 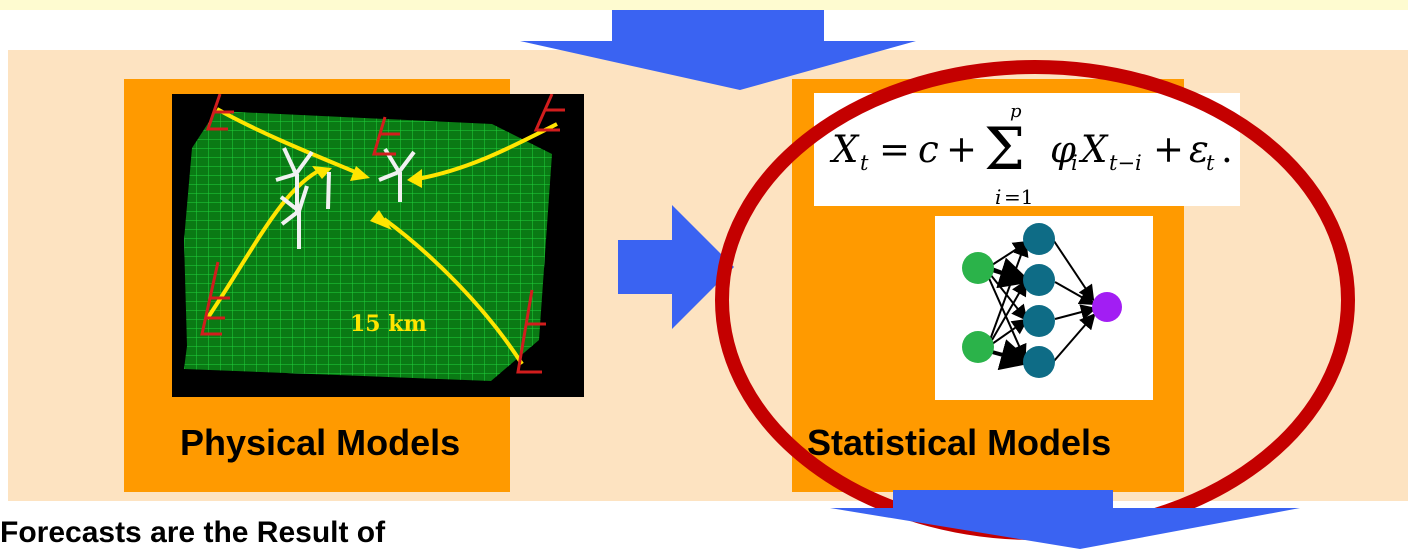 What do you see at coordinates (959, 442) in the screenshot?
I see `statistical-models-label: Statistical Models` at bounding box center [959, 442].